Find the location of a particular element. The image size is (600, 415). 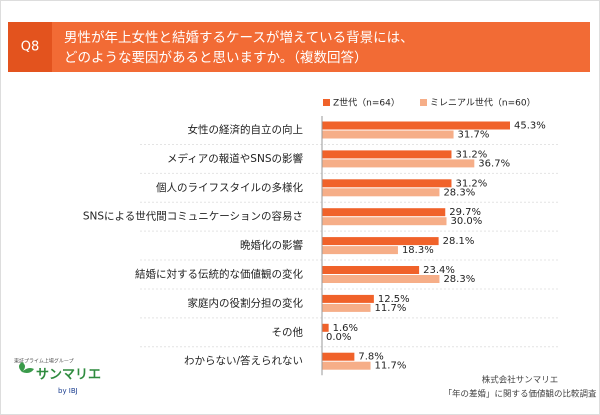

logo-group: 東証プライム上場グループ is located at coordinates (44, 361).